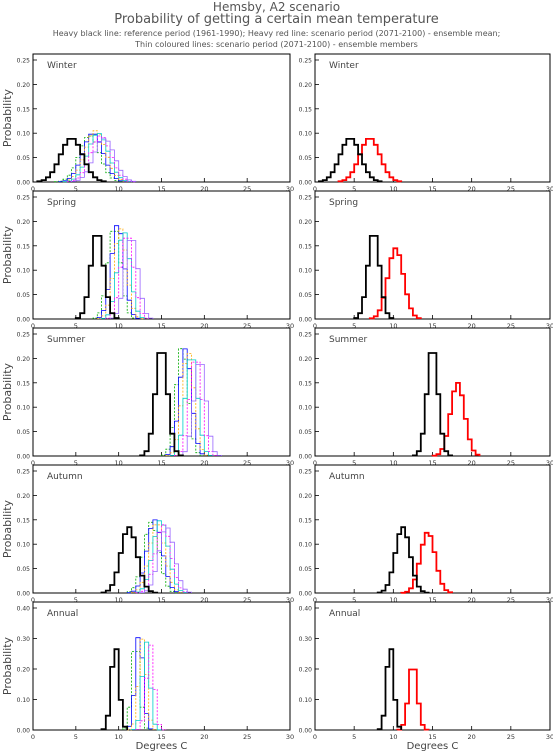 Image resolution: width=553 pixels, height=755 pixels. What do you see at coordinates (306, 609) in the screenshot?
I see `y-tick-label: 0.40` at bounding box center [306, 609].